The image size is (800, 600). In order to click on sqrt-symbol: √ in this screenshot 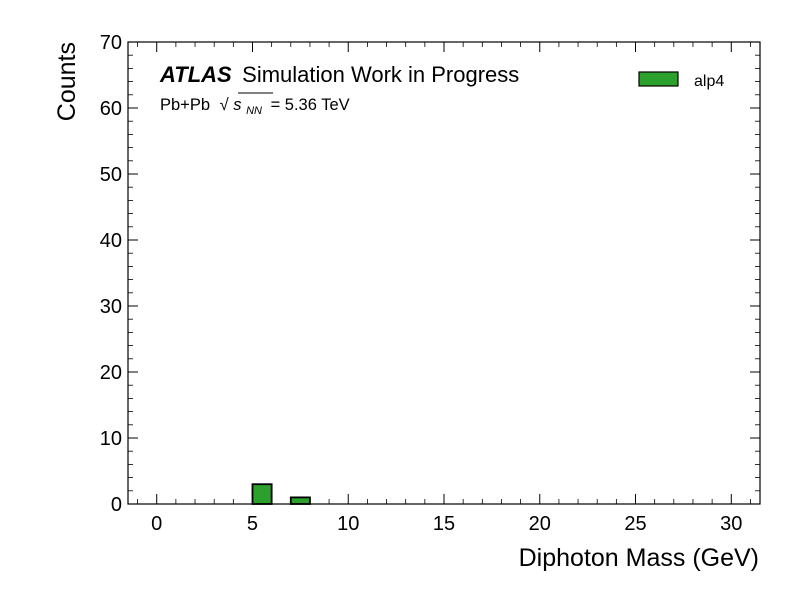, I will do `click(225, 105)`.